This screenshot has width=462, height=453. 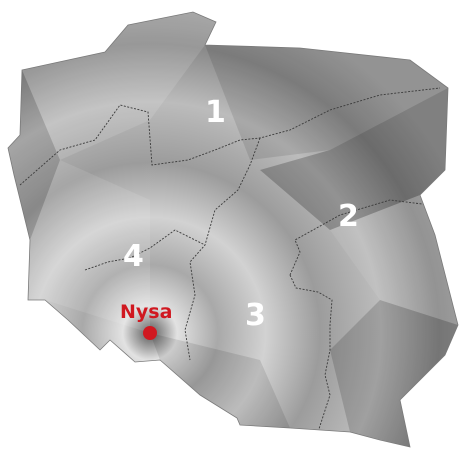 I want to click on region-label-2: 2, so click(x=348, y=216).